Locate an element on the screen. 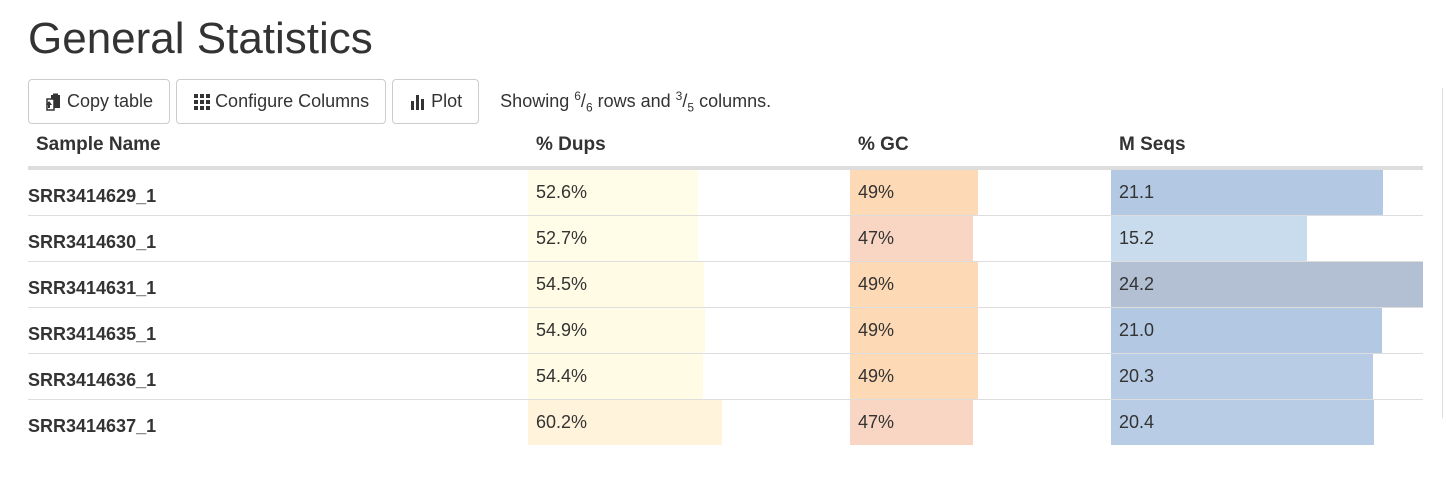  mseqs-cell: 21.0 is located at coordinates (1267, 330).